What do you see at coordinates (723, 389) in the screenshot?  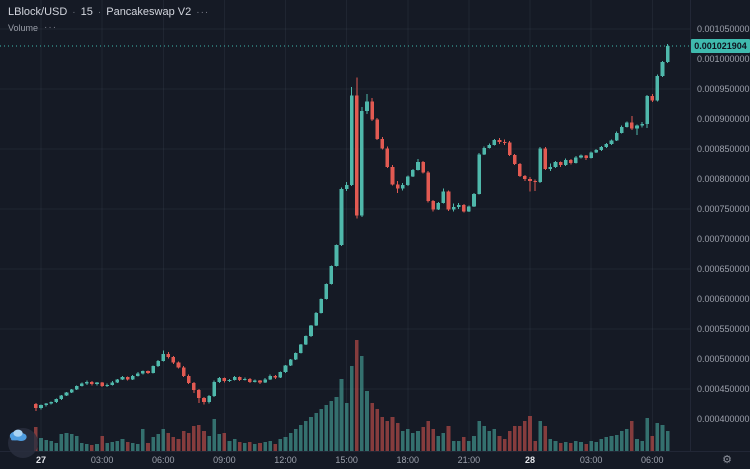 I see `price-tick-label: 0.000450000` at bounding box center [723, 389].